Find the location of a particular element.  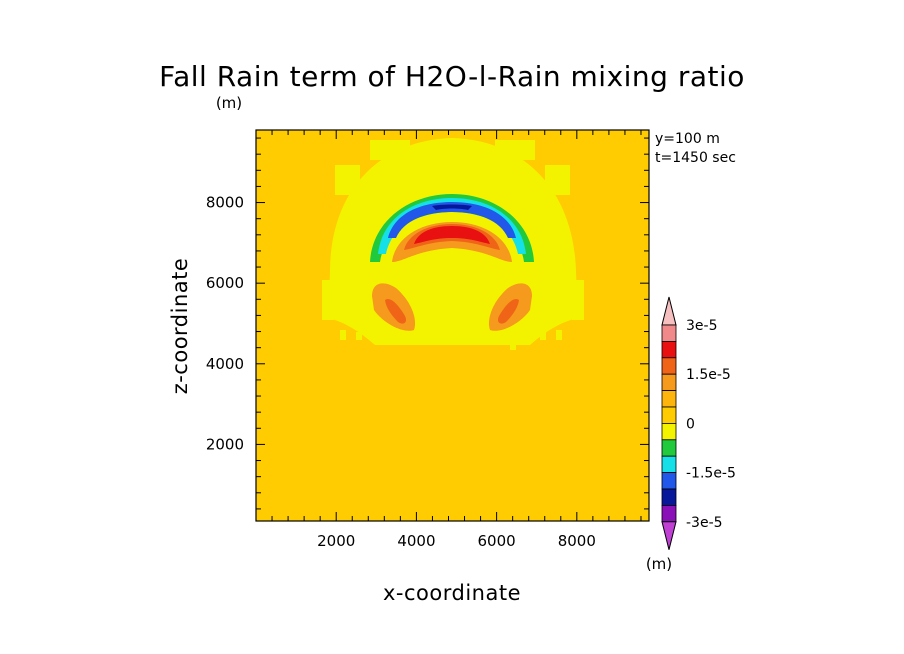

colorbar-top-triangle is located at coordinates (669, 311).